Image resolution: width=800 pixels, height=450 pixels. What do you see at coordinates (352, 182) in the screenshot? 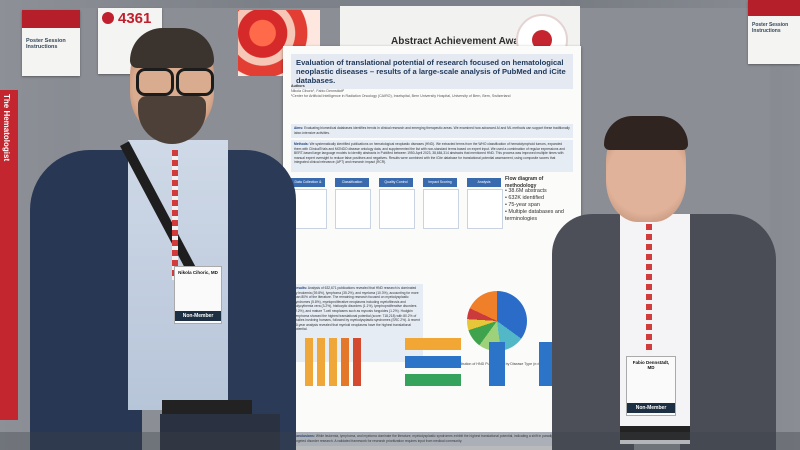
I see `flow-step-2: Classification` at bounding box center [352, 182].